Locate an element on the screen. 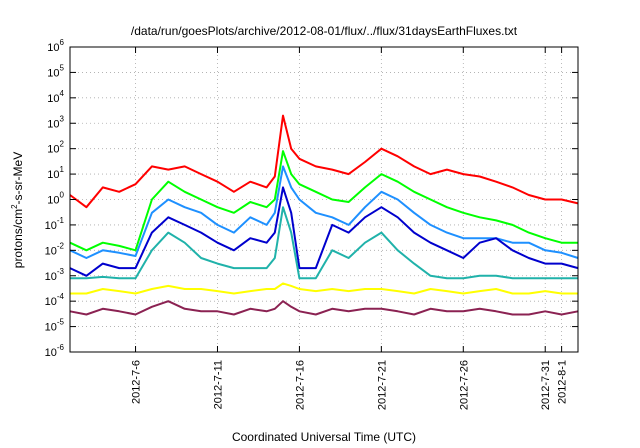 The image size is (640, 448). y-axis-label-rest: -s-sr-MeV is located at coordinates (18, 178).